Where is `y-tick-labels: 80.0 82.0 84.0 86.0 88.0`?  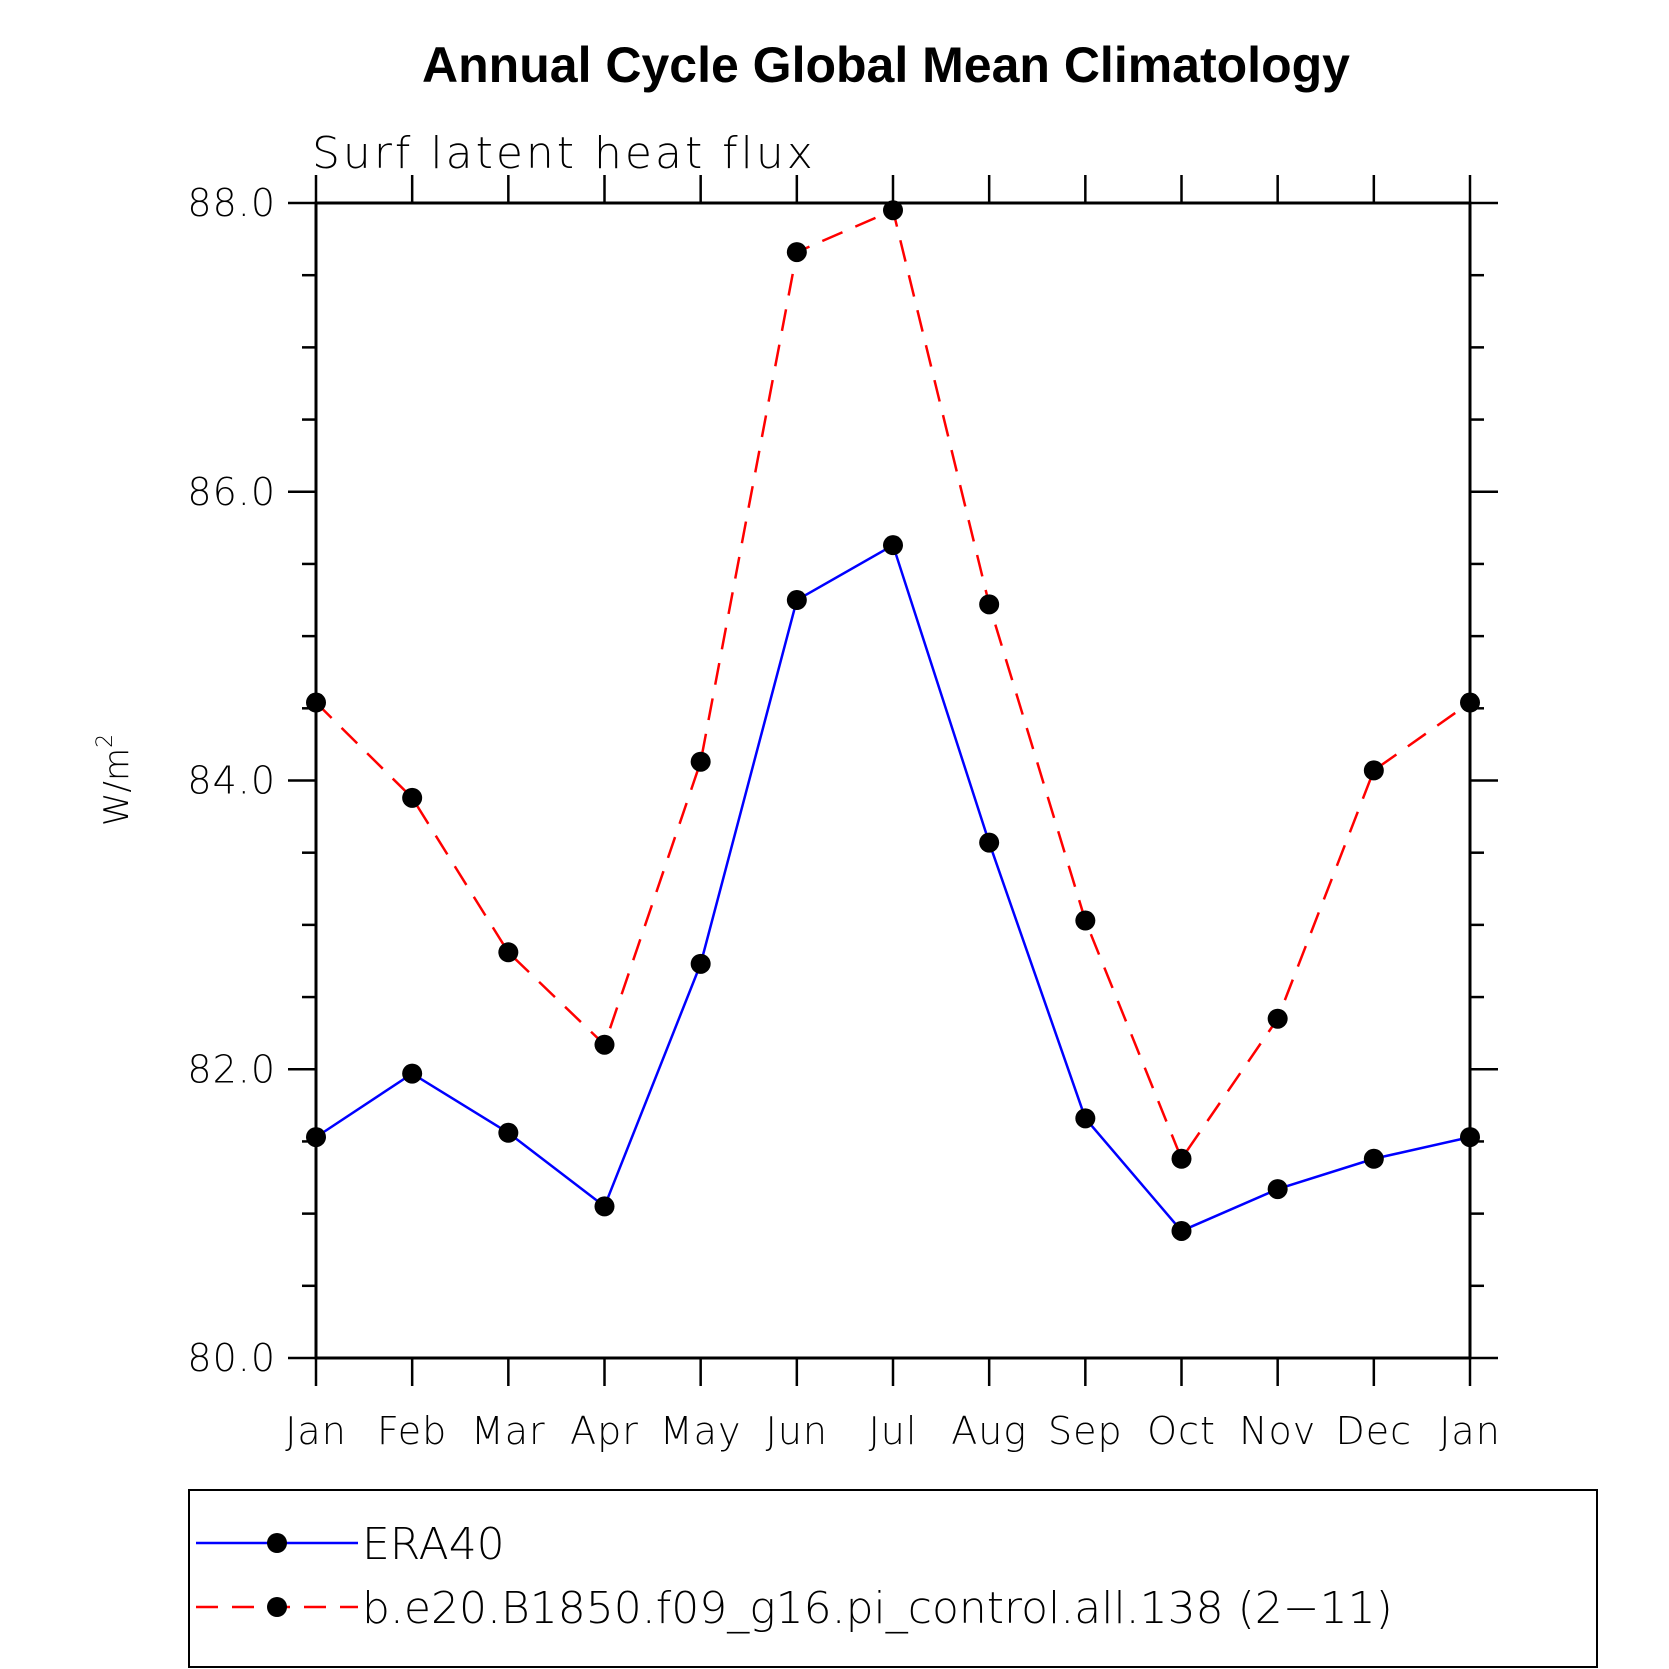 y-tick-labels: 80.0 82.0 84.0 86.0 88.0 is located at coordinates (231, 780).